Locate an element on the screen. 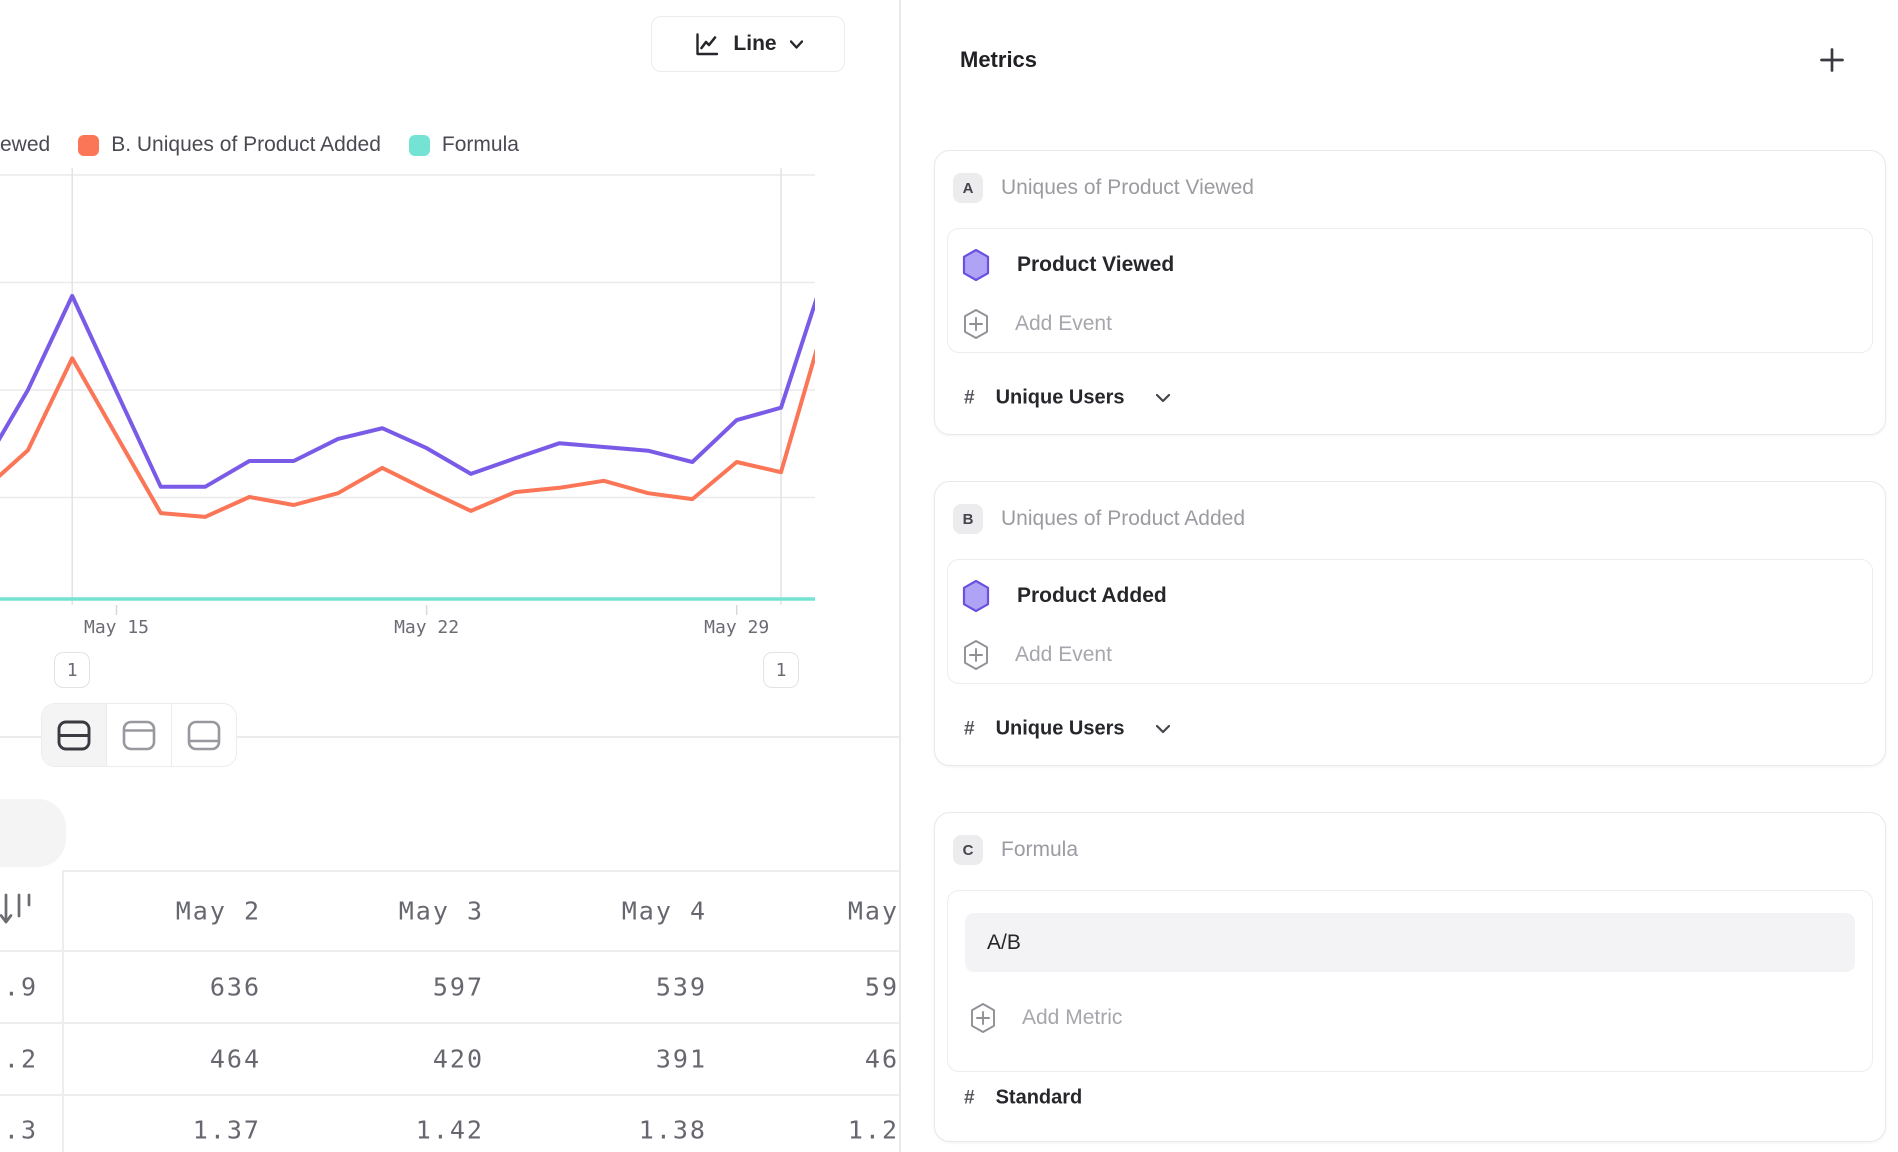 This screenshot has width=1898, height=1152. table-cell: 46 is located at coordinates (881, 1058).